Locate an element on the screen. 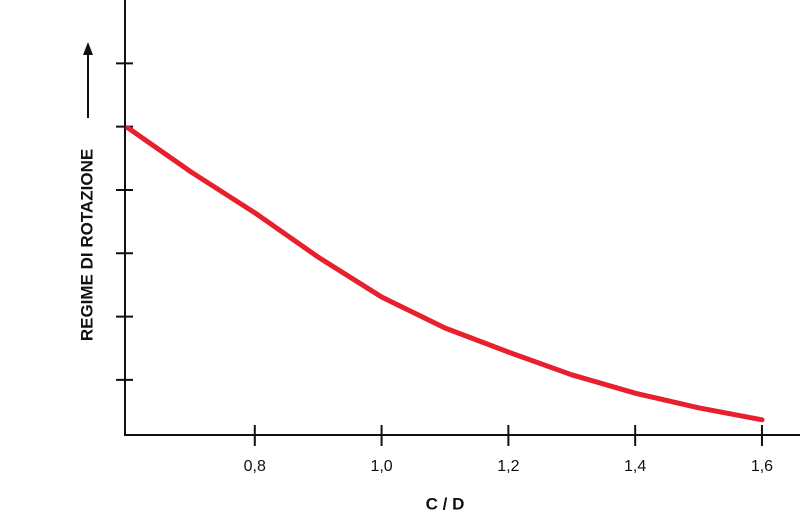  x-tick-label: 0,8 is located at coordinates (255, 466).